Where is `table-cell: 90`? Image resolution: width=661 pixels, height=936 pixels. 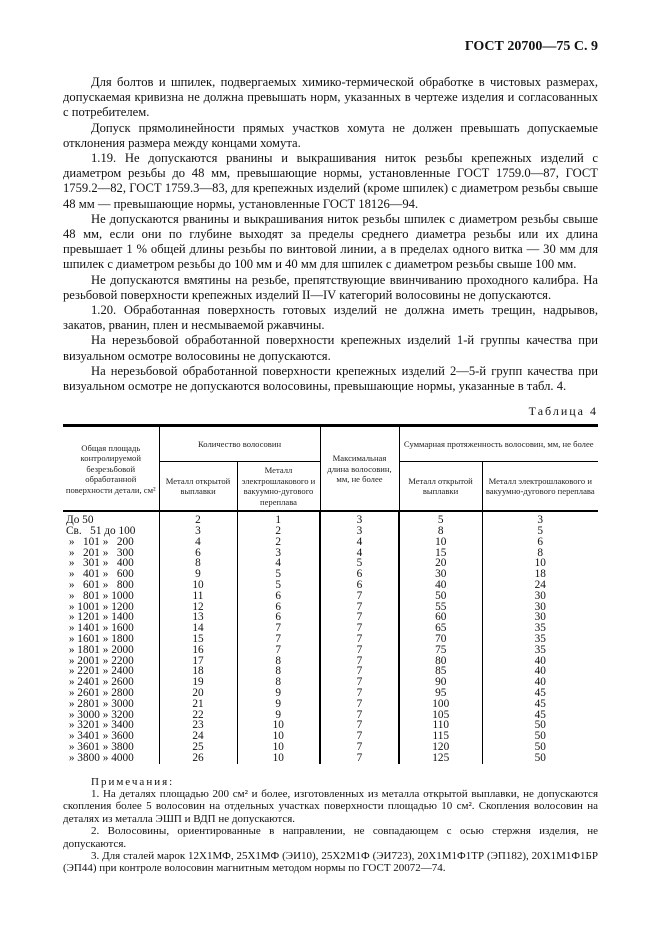 table-cell: 90 is located at coordinates (440, 683).